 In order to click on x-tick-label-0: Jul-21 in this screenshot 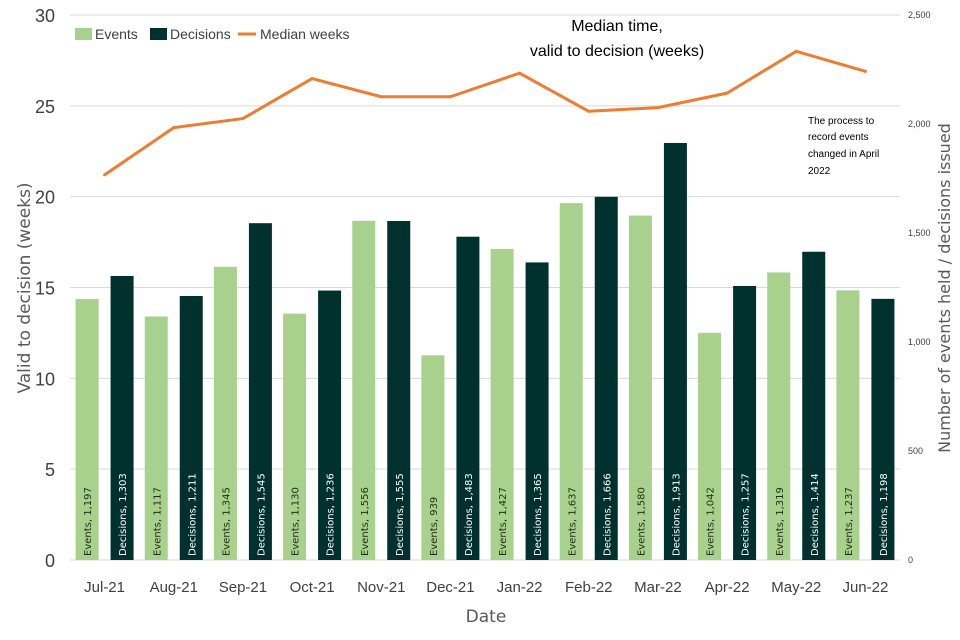, I will do `click(104, 587)`.